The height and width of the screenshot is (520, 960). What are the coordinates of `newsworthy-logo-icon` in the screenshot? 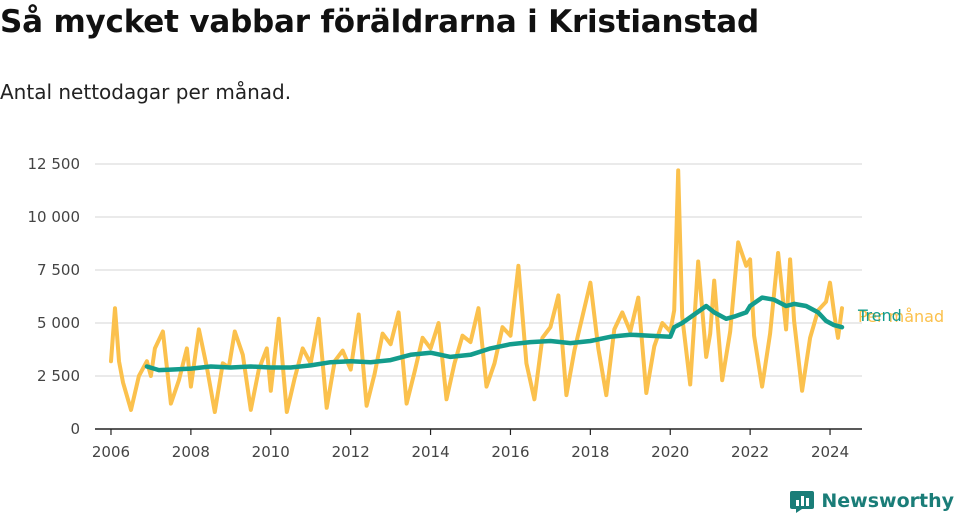 It's located at (802, 502).